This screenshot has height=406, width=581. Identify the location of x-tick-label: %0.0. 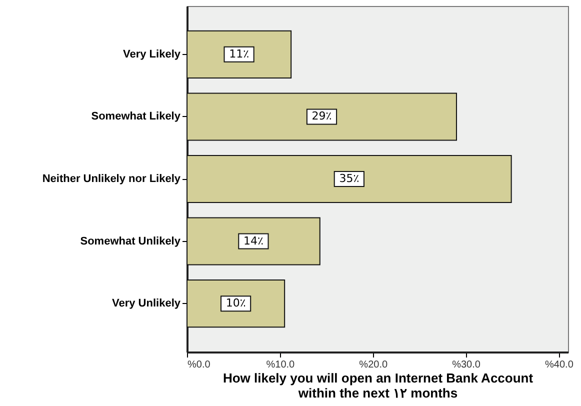
(199, 365).